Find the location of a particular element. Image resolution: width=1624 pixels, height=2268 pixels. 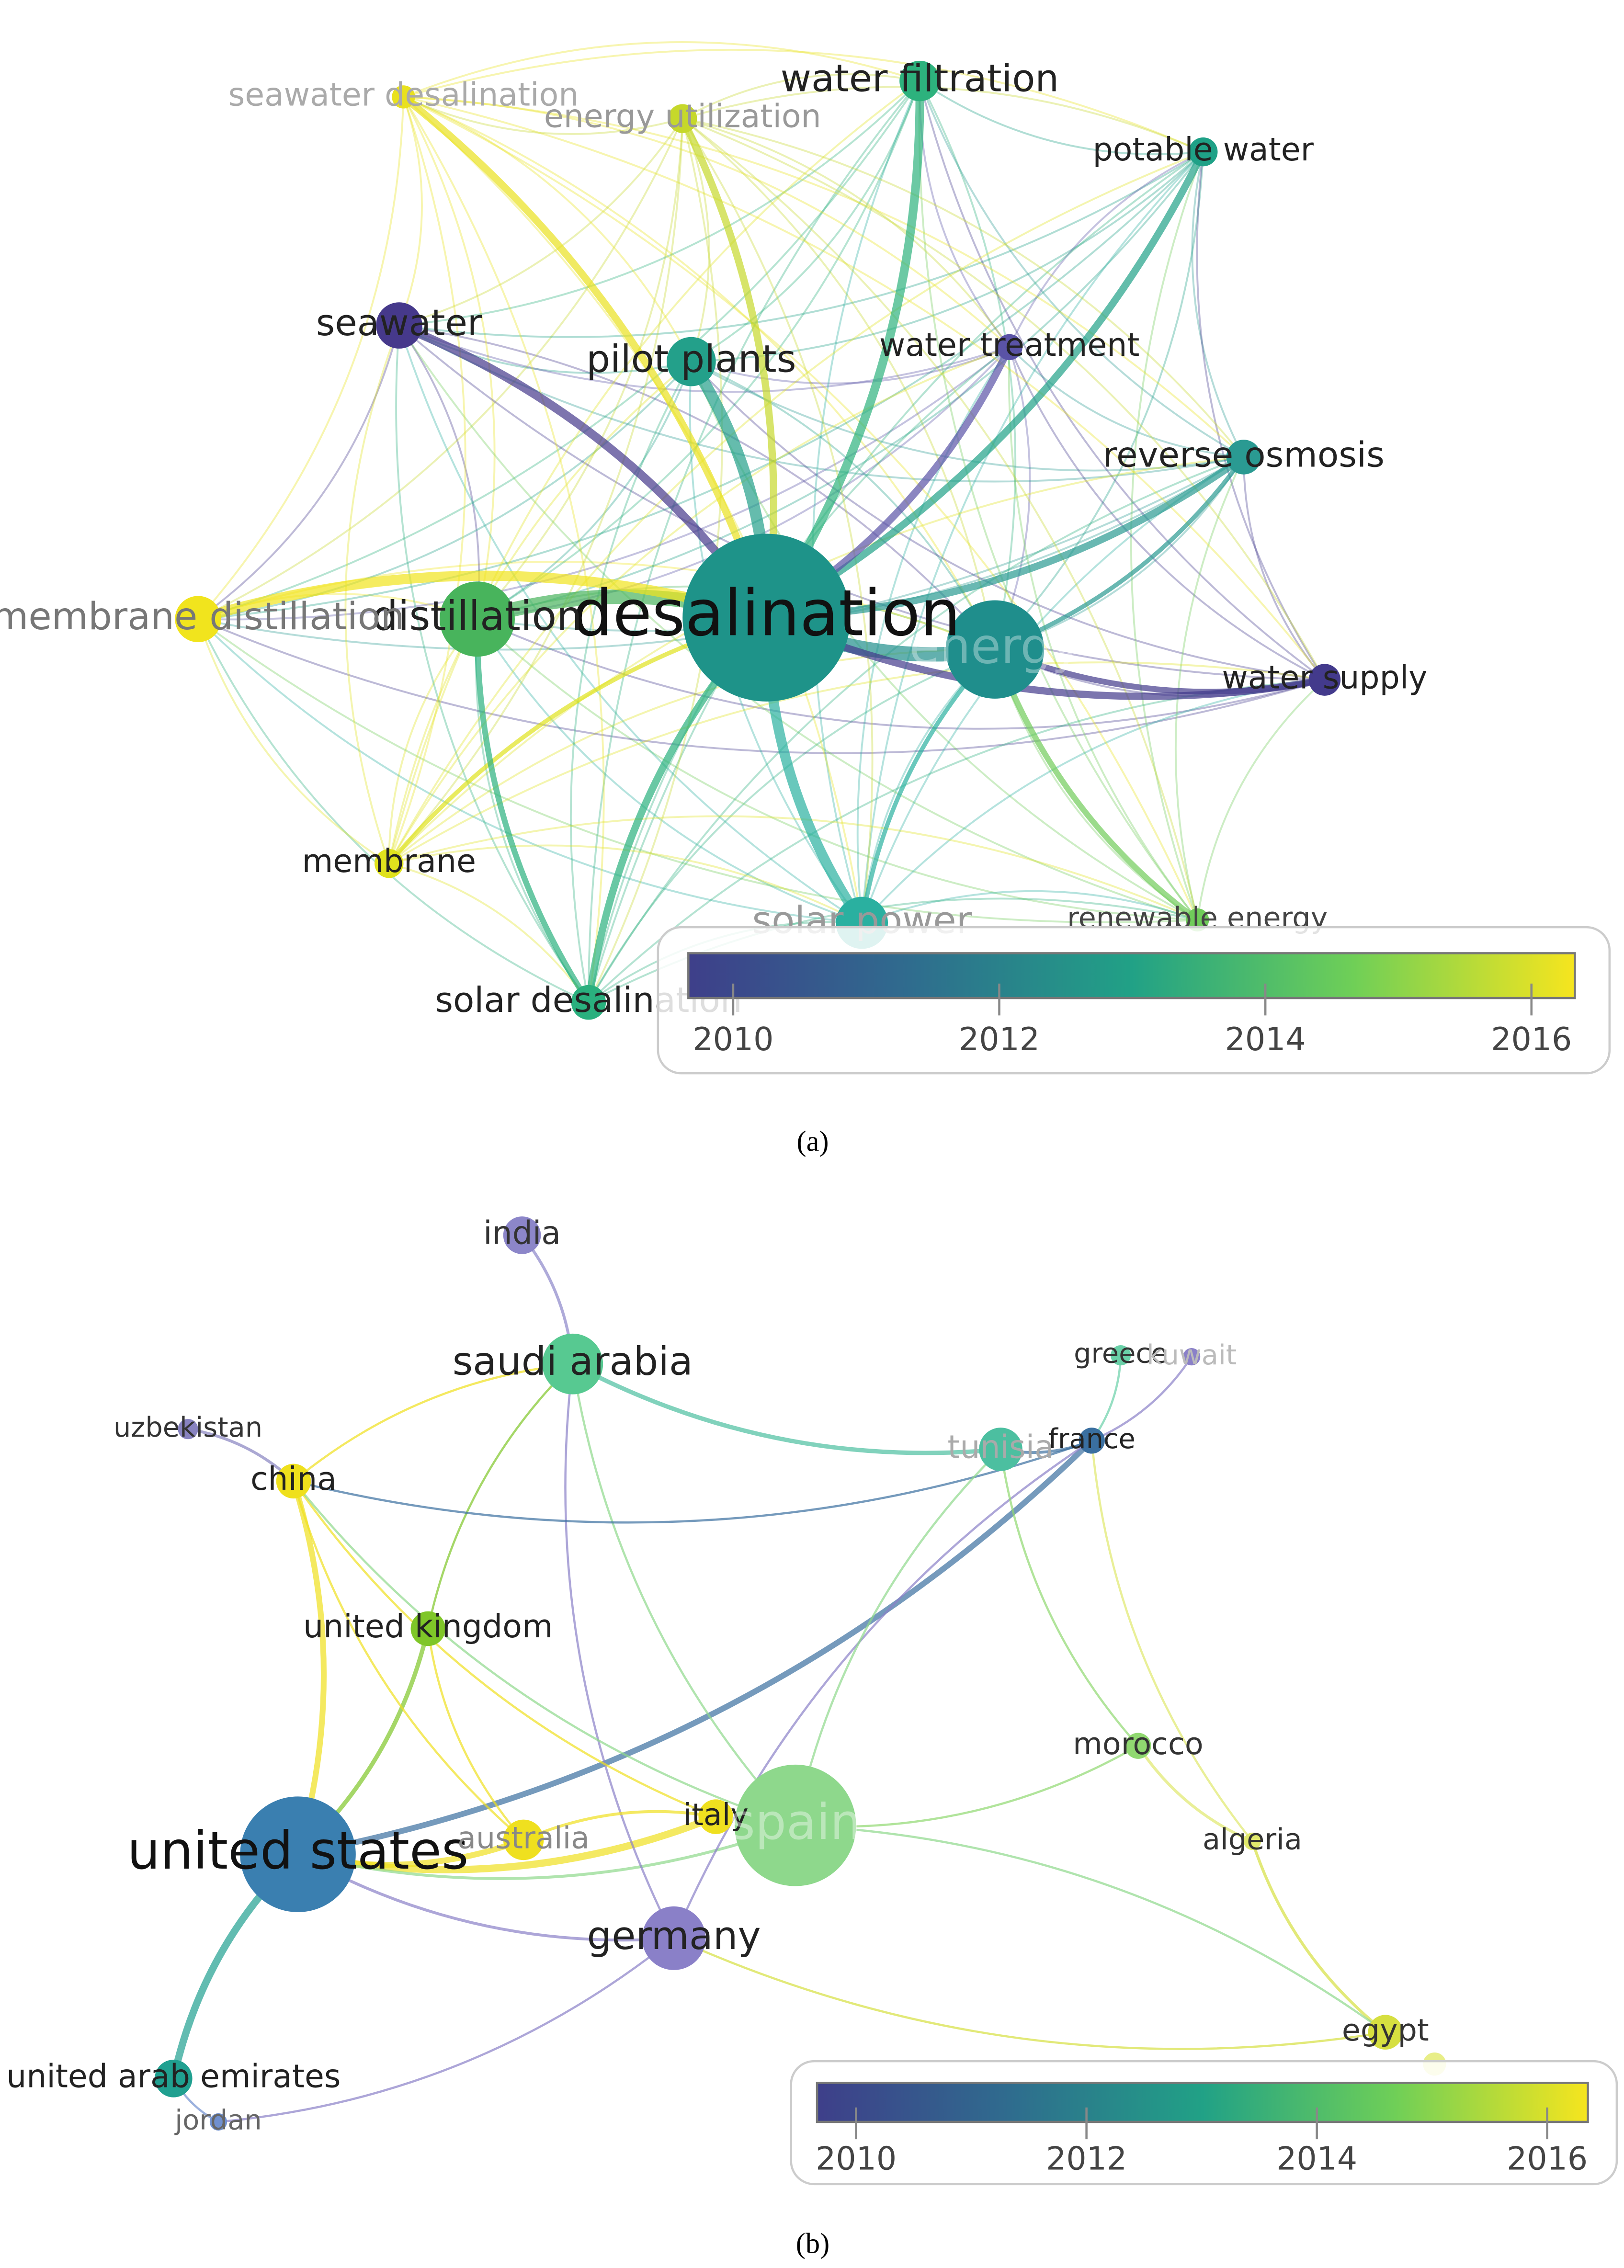

node-label: water supply is located at coordinates (1324, 677).